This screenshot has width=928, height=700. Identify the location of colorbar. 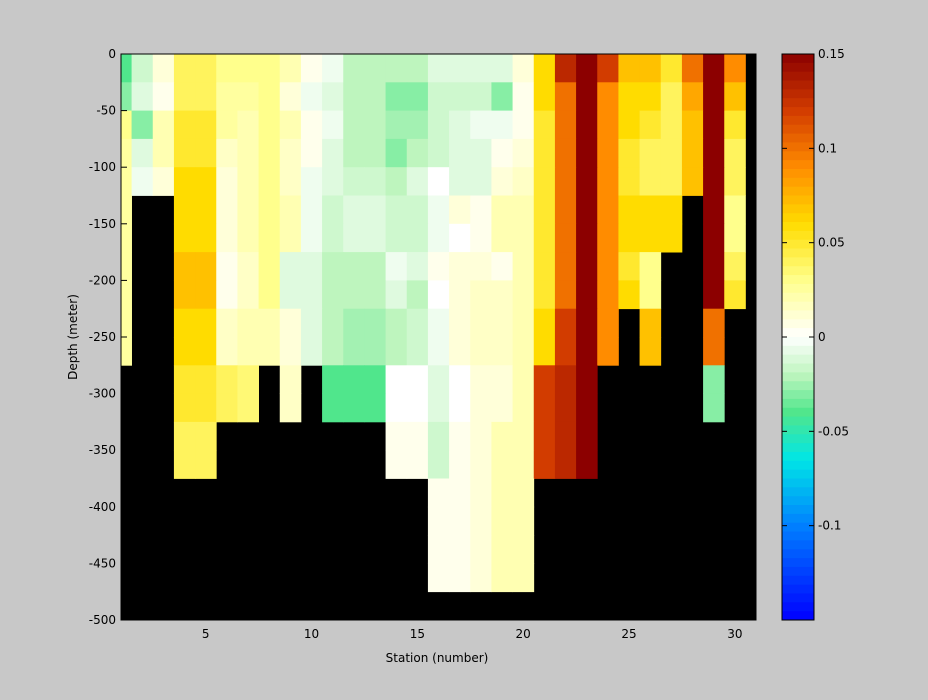
(798, 337).